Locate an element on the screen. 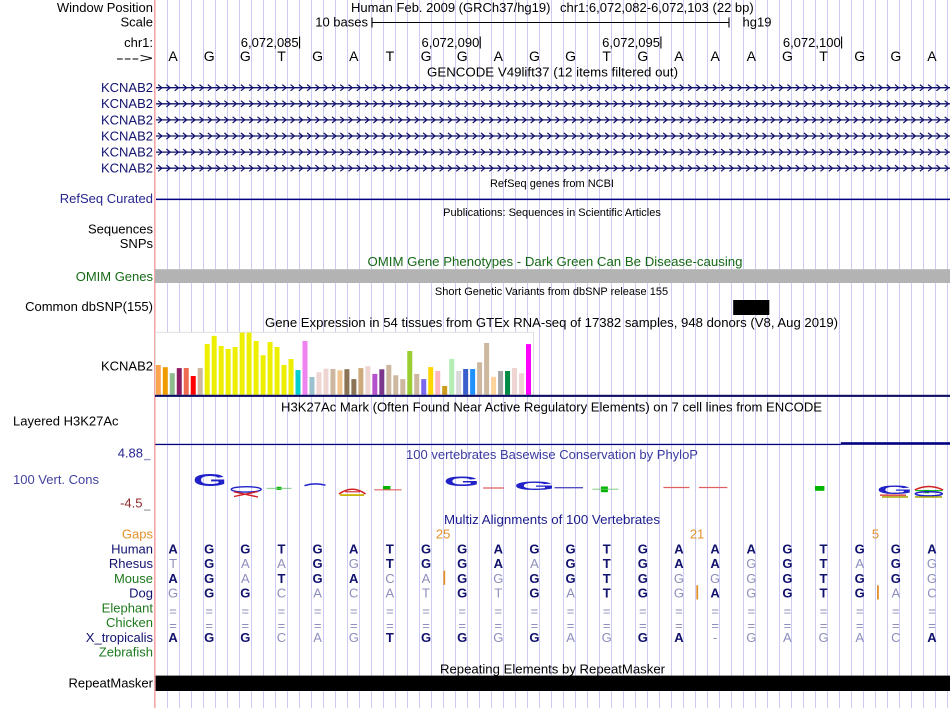  svg-text: Gaps is located at coordinates (138, 534).